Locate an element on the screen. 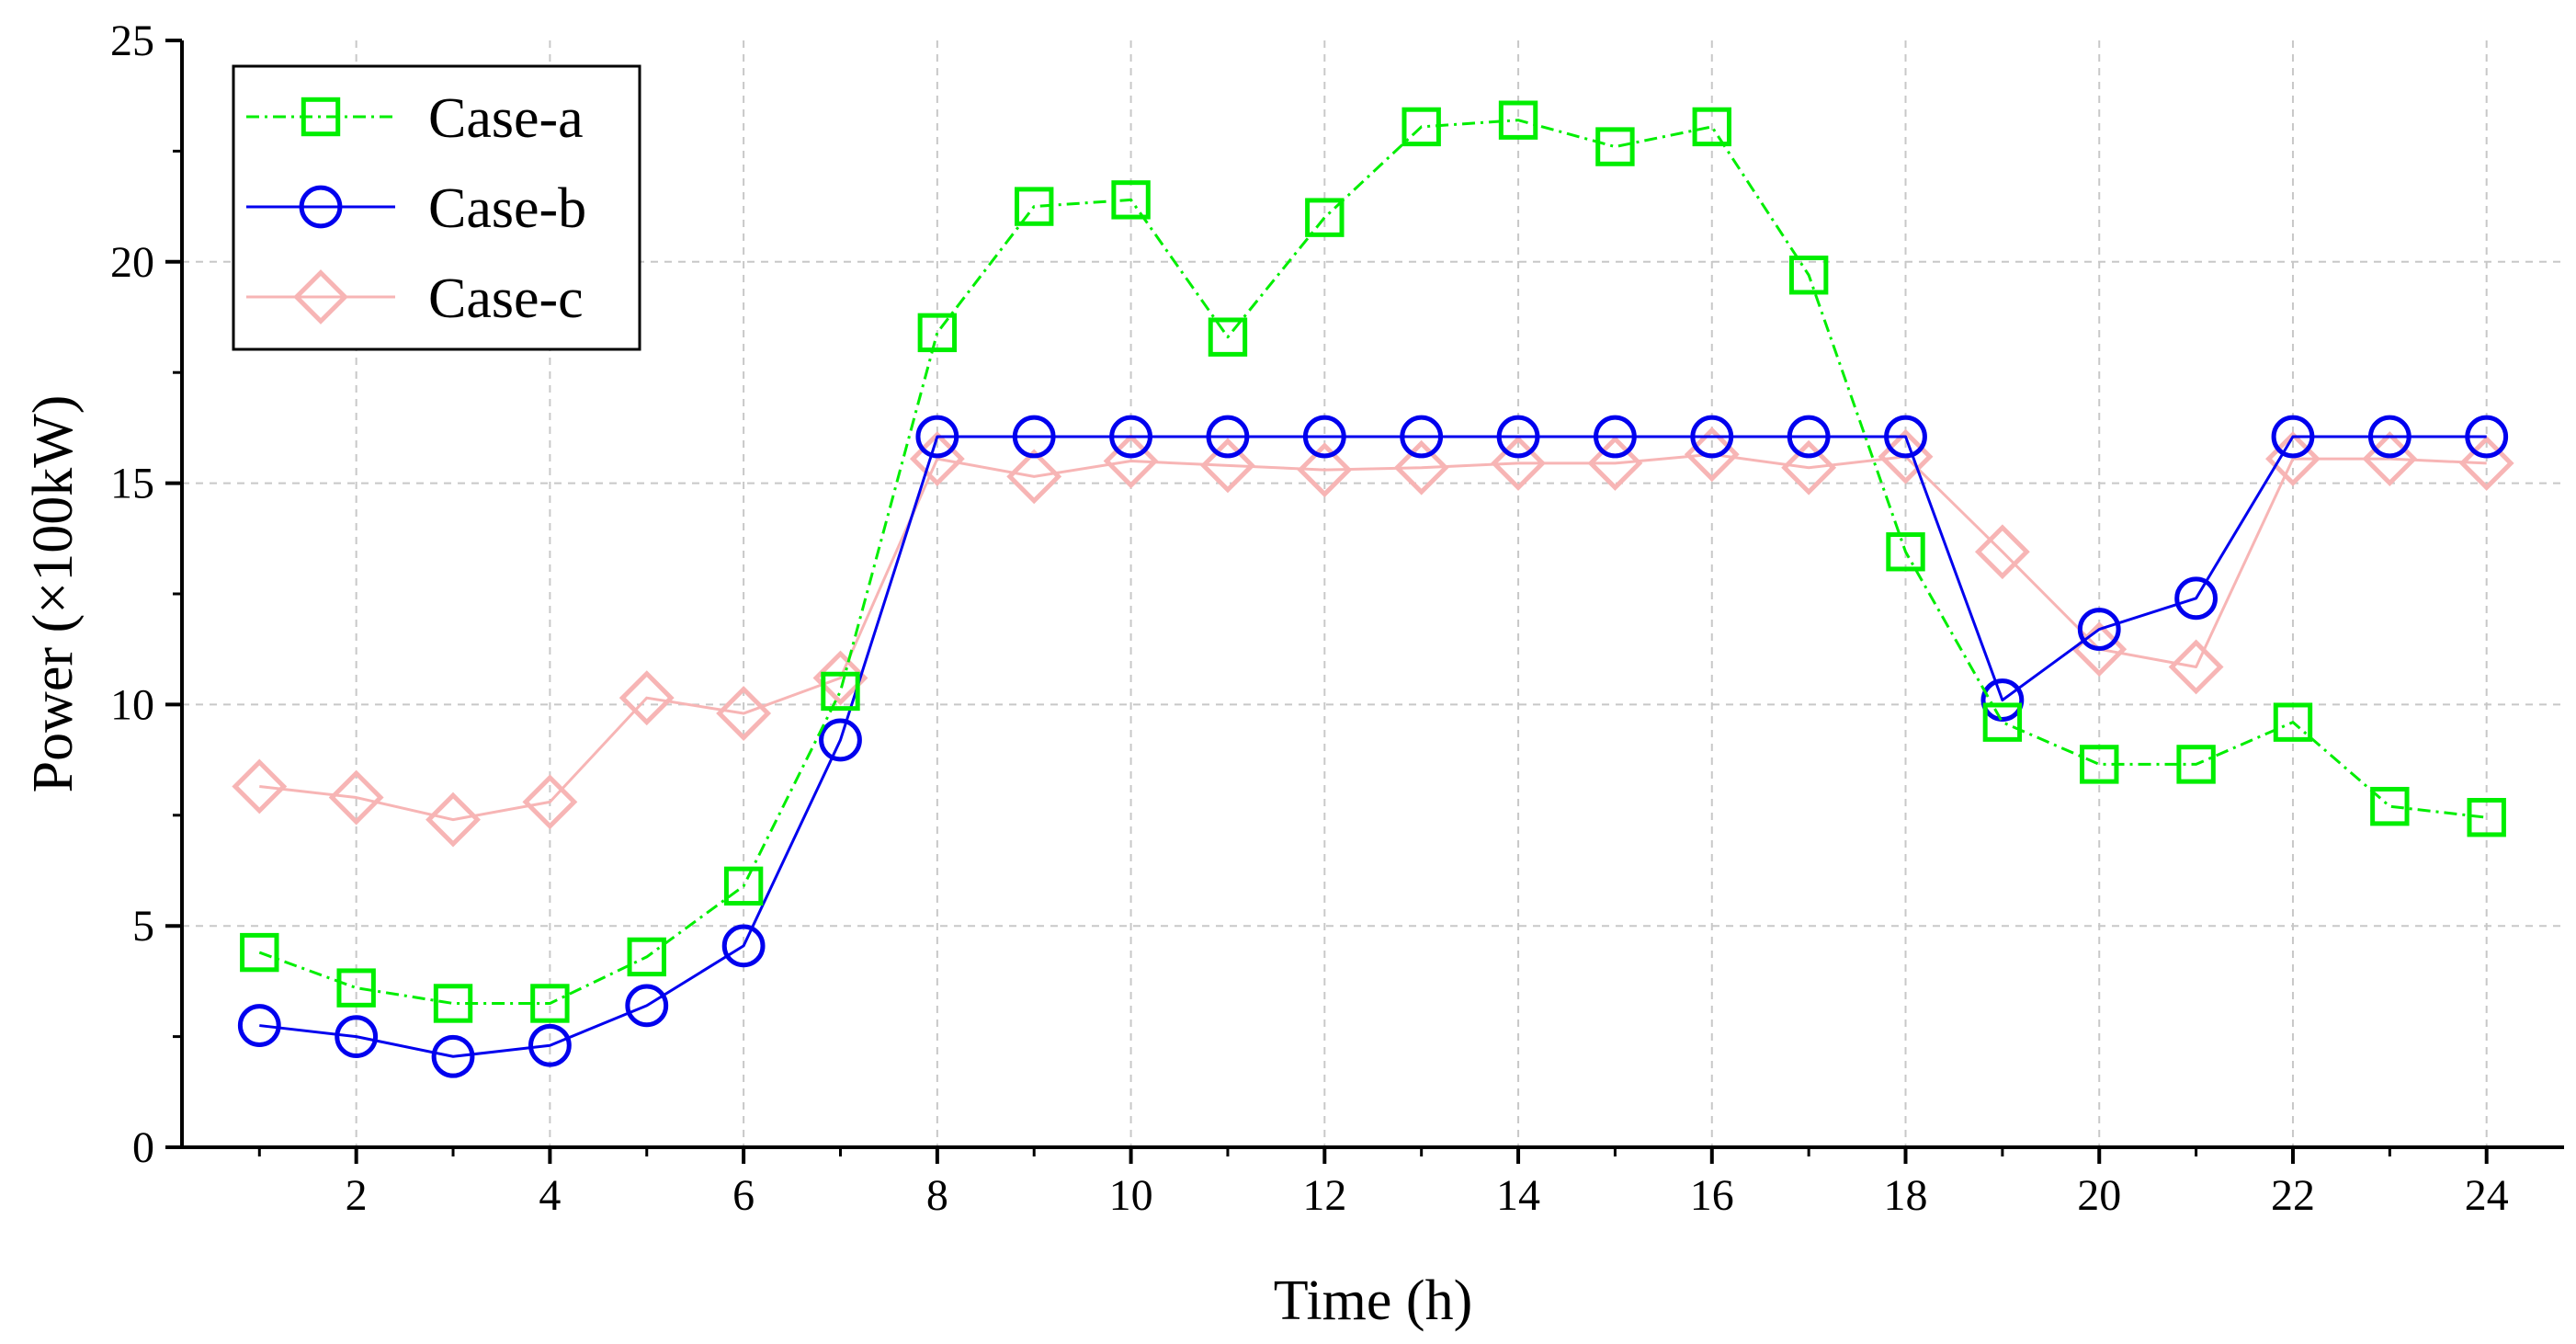 This screenshot has height=1344, width=2576. x-tick-label: 8 is located at coordinates (937, 1195).